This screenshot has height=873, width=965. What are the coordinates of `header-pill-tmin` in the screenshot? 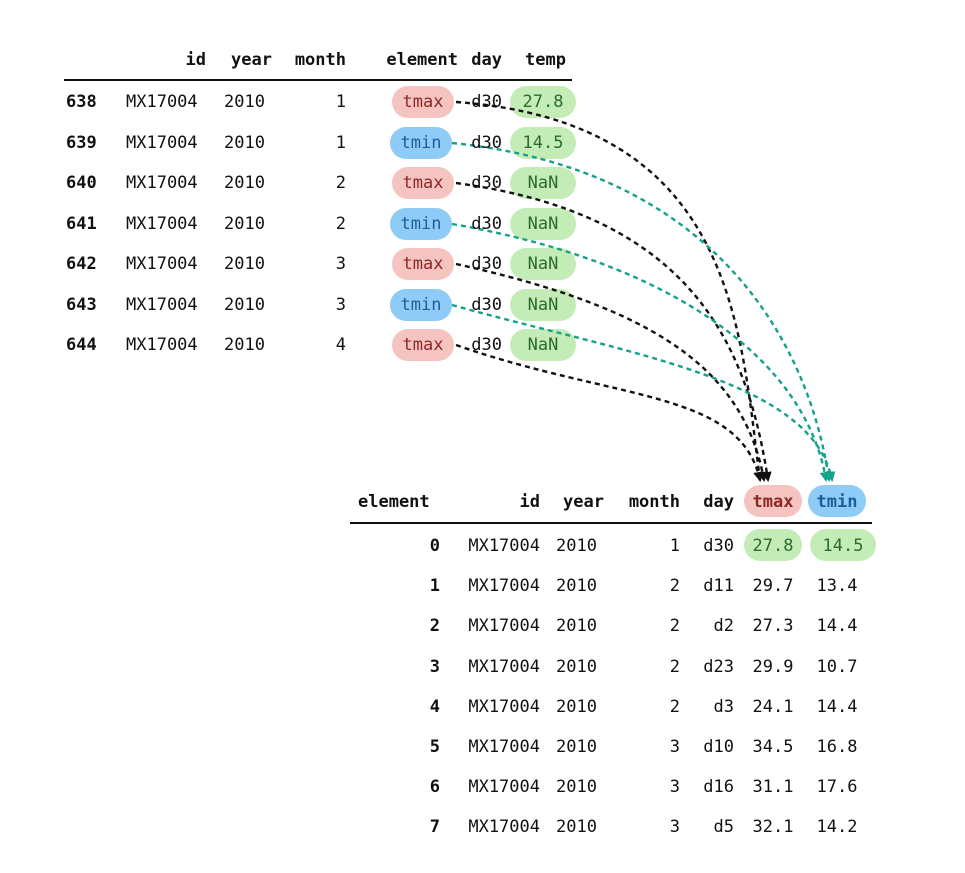 It's located at (837, 501).